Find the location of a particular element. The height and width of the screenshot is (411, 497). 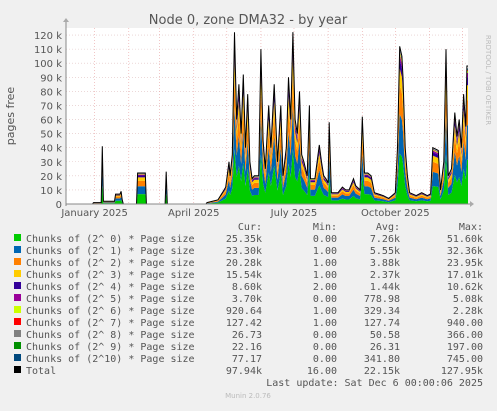

chart-title: Node 0, zone DMA32 - by year is located at coordinates (248, 20).